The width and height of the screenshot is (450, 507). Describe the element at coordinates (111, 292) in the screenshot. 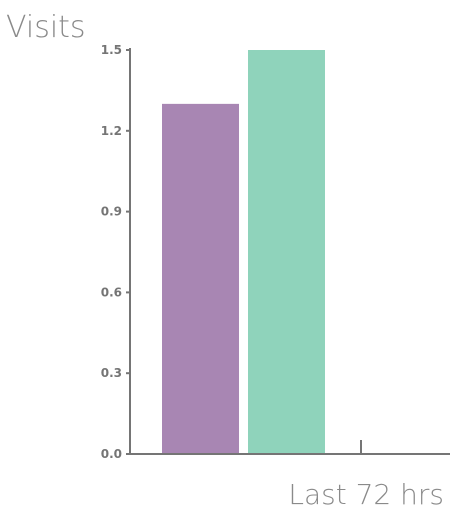

I see `y-tick-label-2: 0.6` at that location.